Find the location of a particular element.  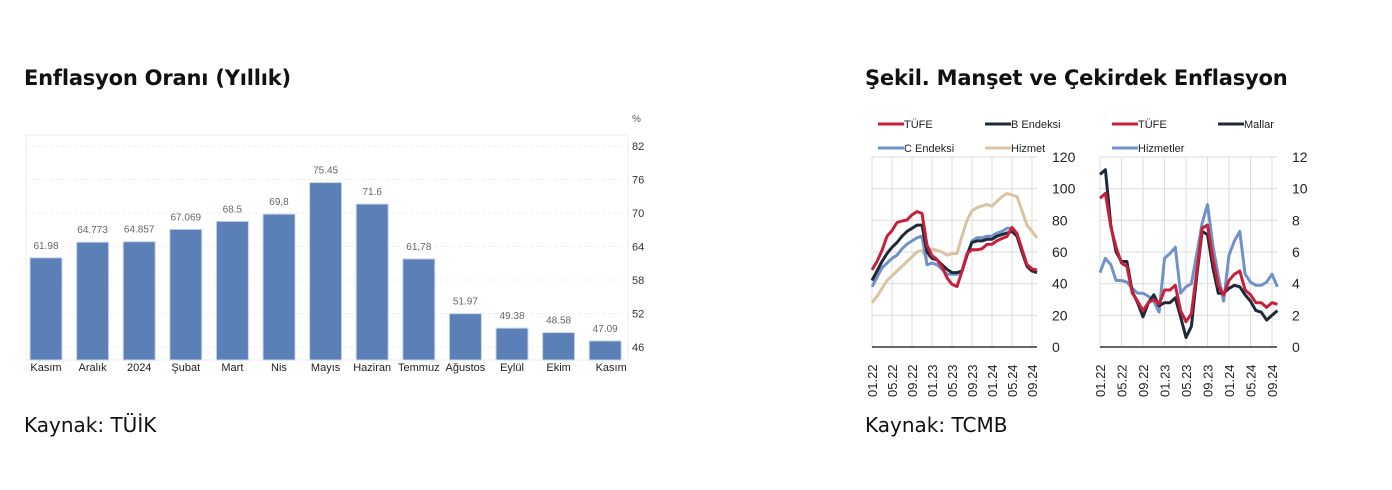

y-tick-label: 100 is located at coordinates (1064, 189).